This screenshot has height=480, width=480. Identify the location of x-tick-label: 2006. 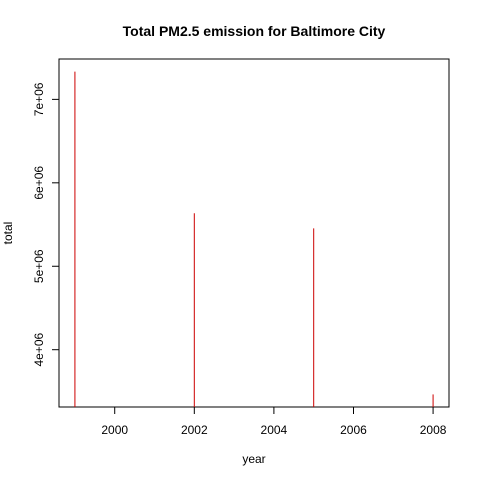
(353, 430).